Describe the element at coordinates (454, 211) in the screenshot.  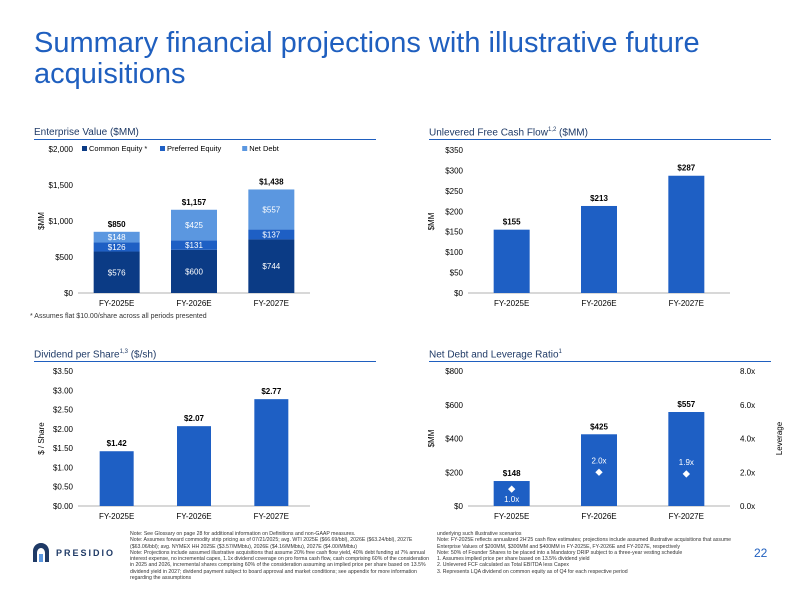
I see `y-tick-label: $200` at that location.